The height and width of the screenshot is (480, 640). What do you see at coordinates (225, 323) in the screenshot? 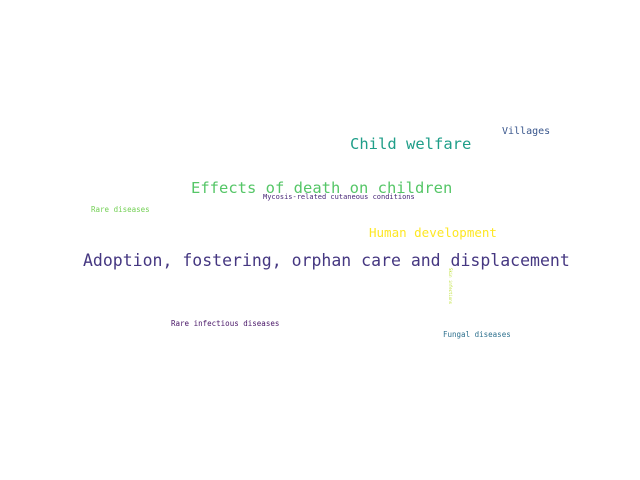
I see `word-rare-infectious-diseases: Rare infectious diseases` at bounding box center [225, 323].